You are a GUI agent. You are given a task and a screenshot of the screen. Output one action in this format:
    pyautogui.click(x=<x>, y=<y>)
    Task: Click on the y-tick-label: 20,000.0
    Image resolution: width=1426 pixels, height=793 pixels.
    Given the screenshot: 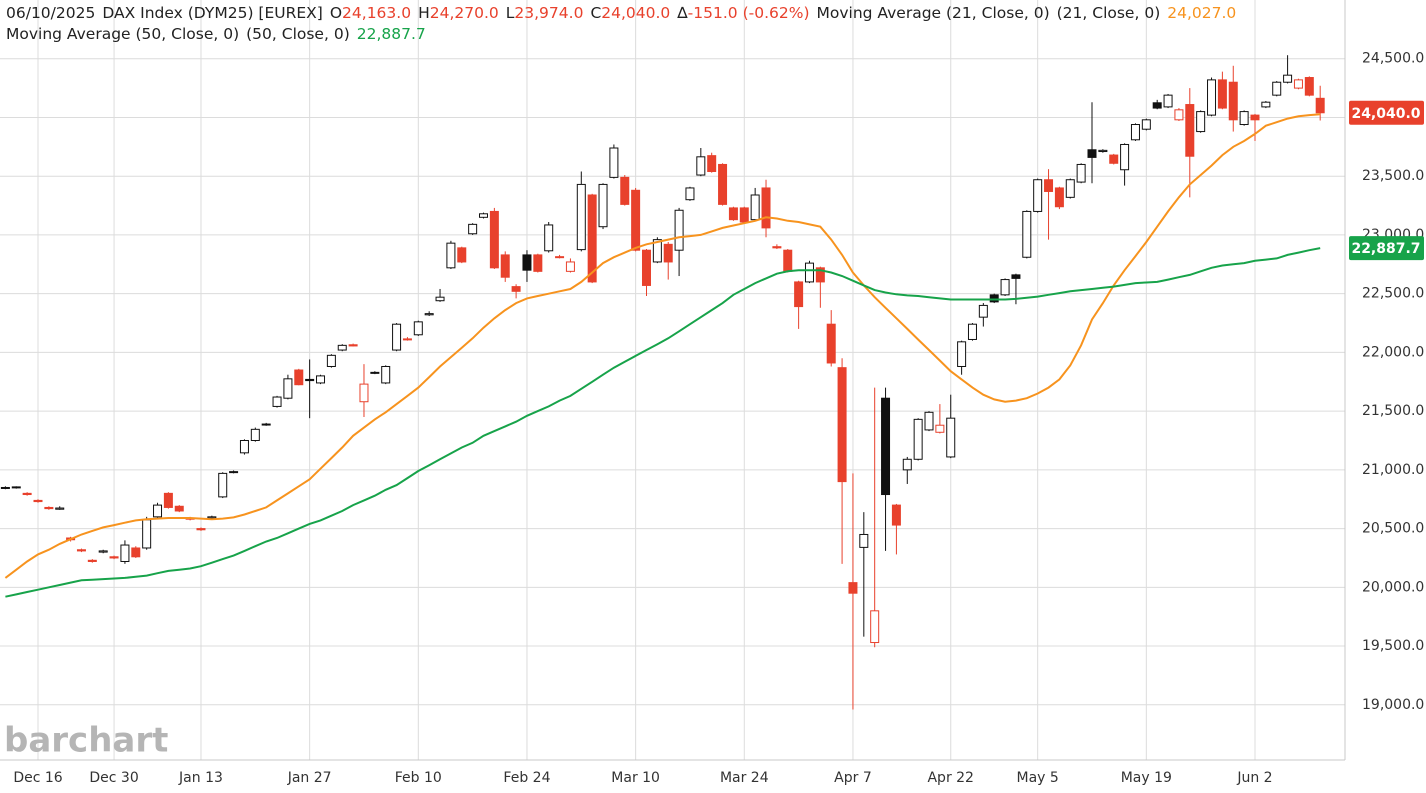 What is the action you would take?
    pyautogui.click(x=1393, y=587)
    